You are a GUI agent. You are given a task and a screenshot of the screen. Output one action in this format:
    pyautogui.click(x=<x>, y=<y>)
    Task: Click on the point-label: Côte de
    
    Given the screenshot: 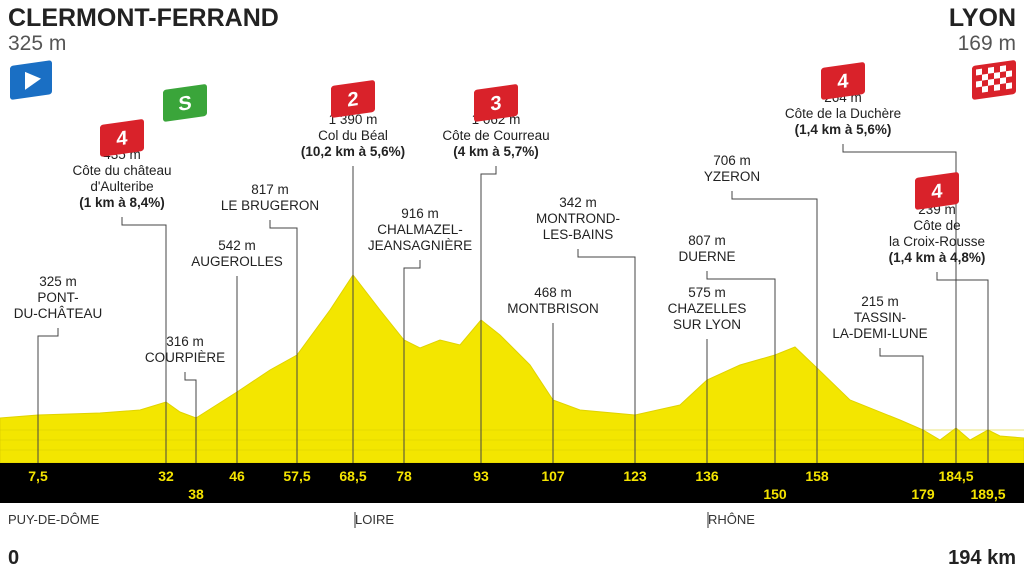 What is the action you would take?
    pyautogui.click(x=936, y=225)
    